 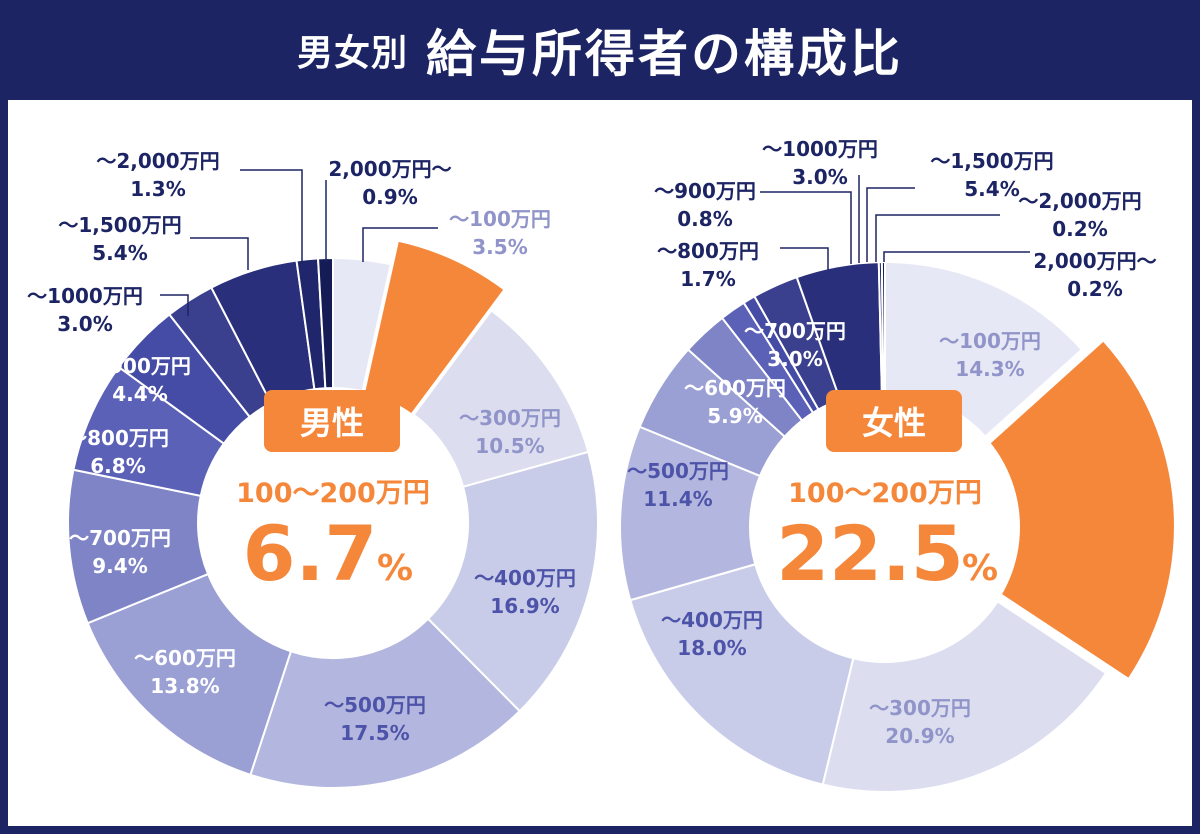 What do you see at coordinates (711, 648) in the screenshot?
I see `slice-value-3: 18.0%` at bounding box center [711, 648].